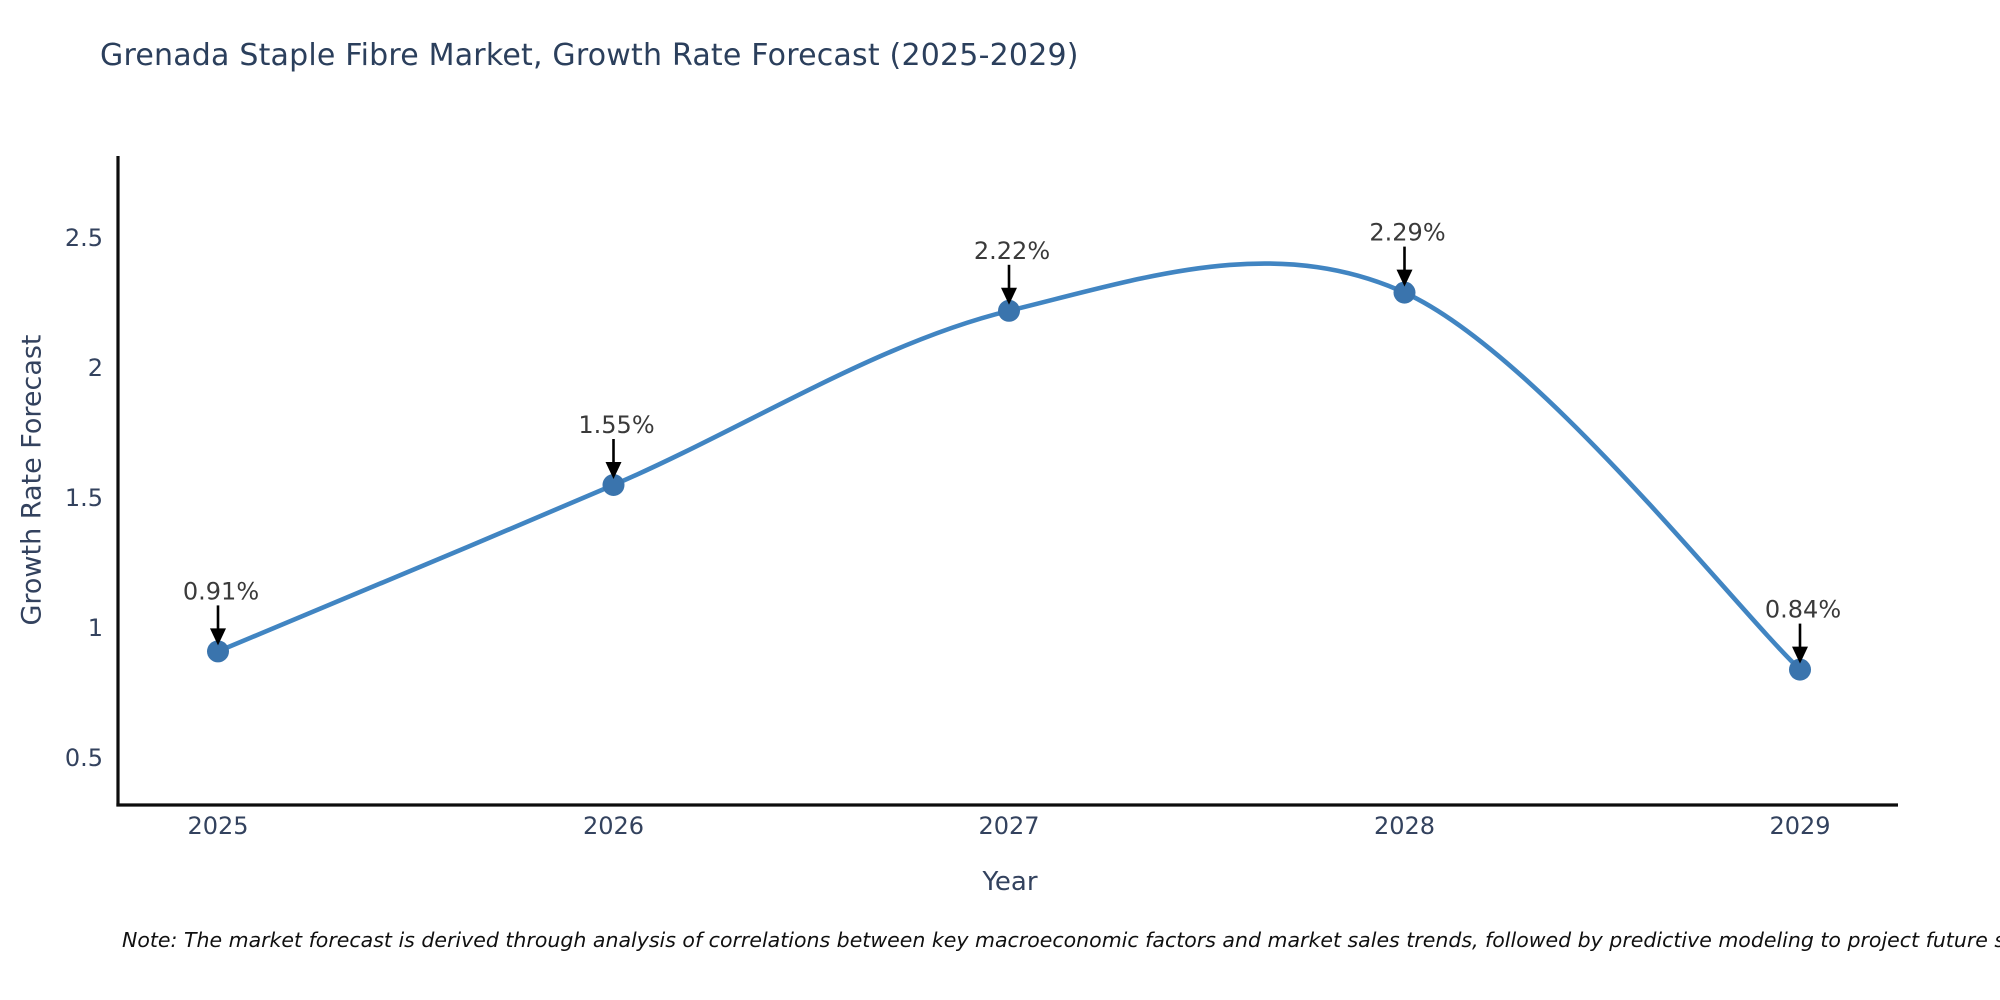 This screenshot has height=1000, width=2000. I want to click on y-axis-title: Growth Rate Forecast, so click(32, 480).